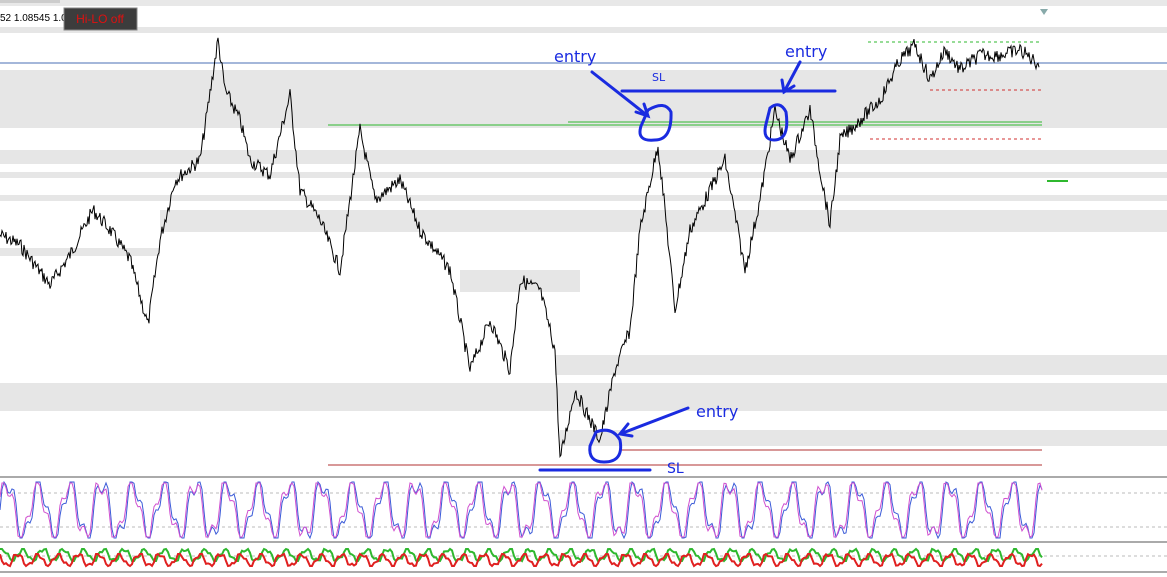 The image size is (1167, 577). I want to click on price-header: 52 1.08545 1.08, so click(36, 18).